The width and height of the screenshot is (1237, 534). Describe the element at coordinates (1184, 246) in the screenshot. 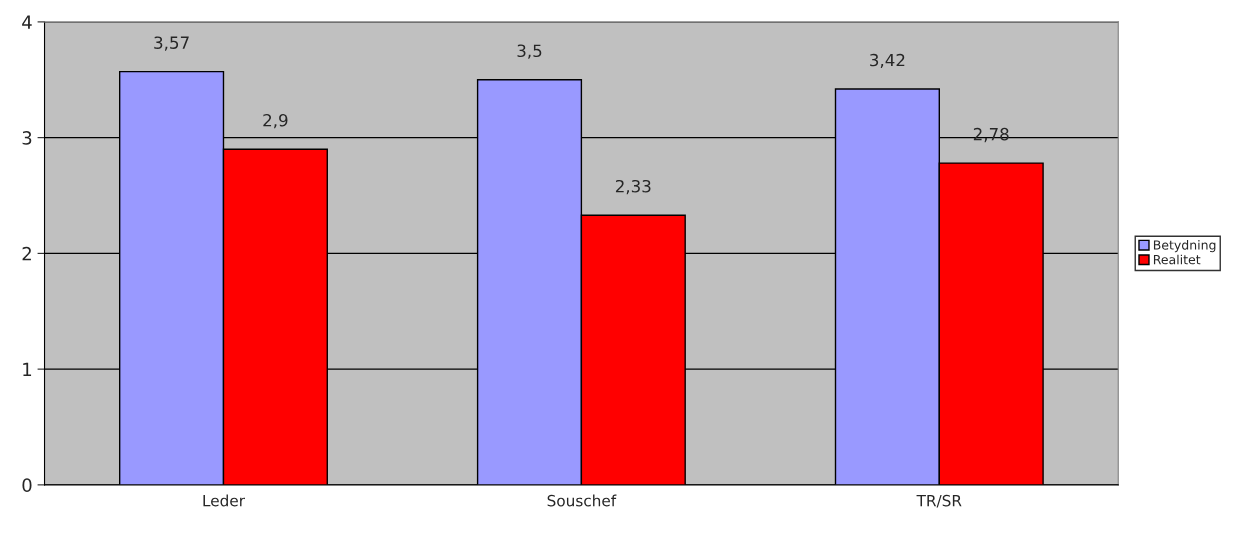

I see `legend-label: Betydning` at that location.